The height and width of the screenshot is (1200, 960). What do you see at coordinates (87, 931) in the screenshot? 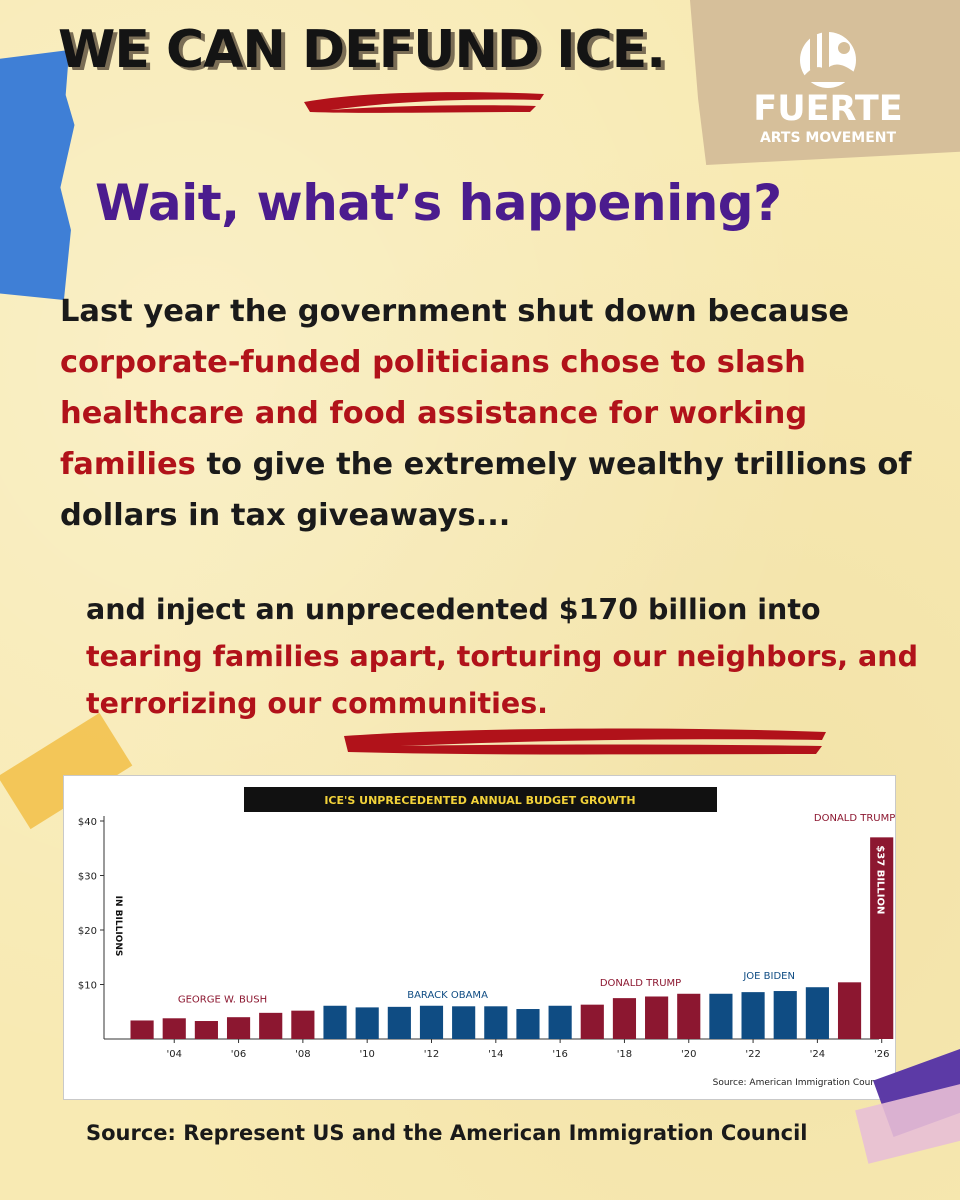
I see `y-tick-label: $20` at bounding box center [87, 931].